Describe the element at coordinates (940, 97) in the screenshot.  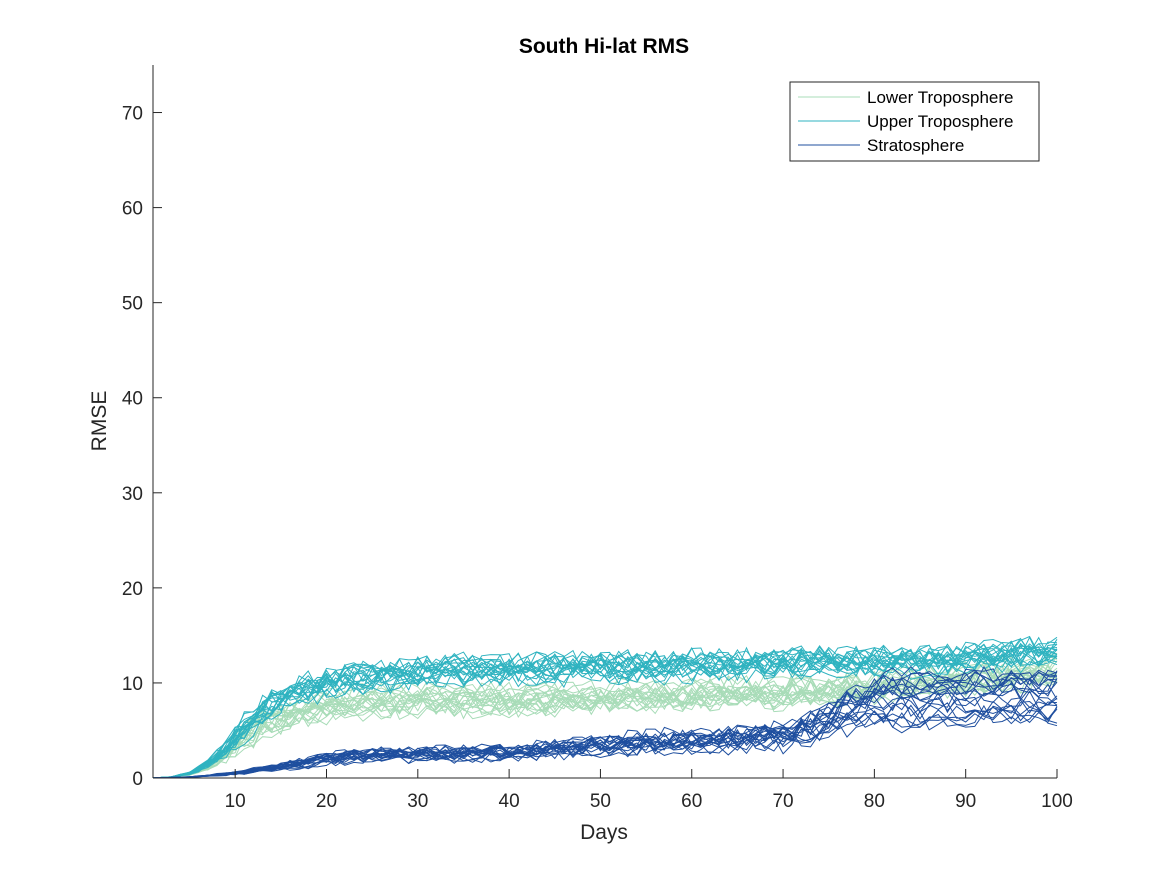
I see `legend-label: Lower Troposphere` at that location.